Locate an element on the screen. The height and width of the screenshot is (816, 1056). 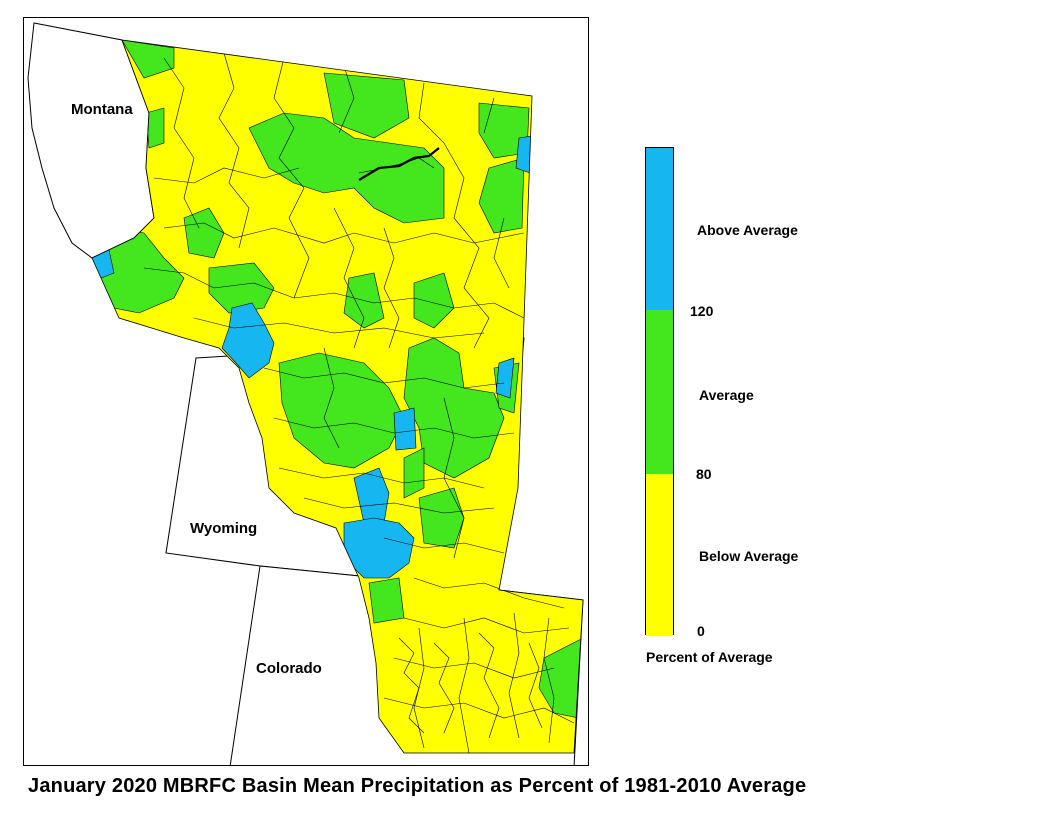
legend-above-swatch is located at coordinates (659, 229).